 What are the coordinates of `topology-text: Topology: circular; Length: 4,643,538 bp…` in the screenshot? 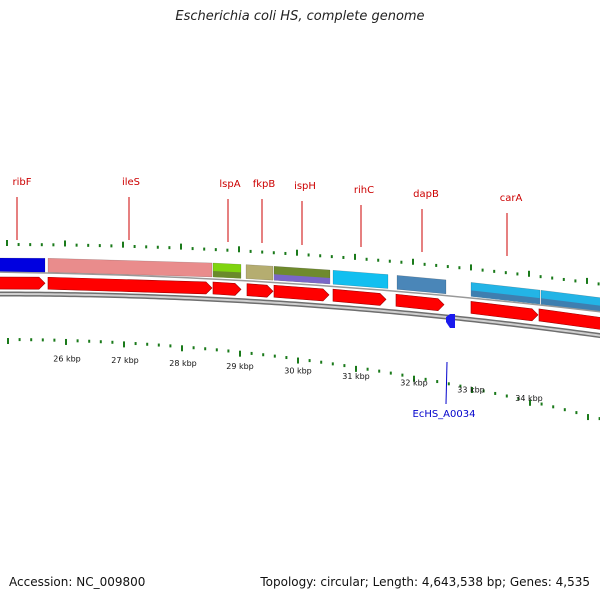 It's located at (425, 582).